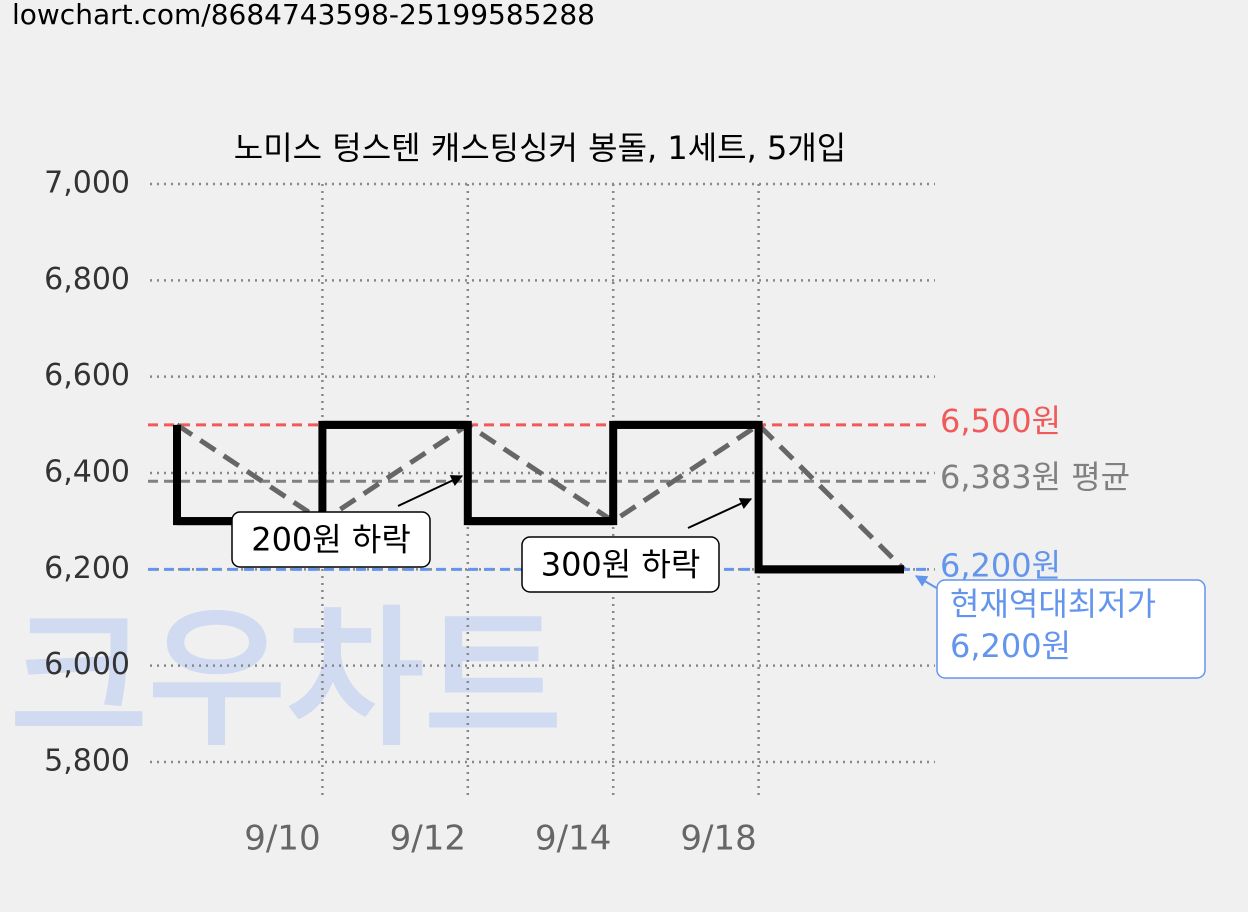 The height and width of the screenshot is (912, 1248). I want to click on y-tick-label: 6,600, so click(87, 375).